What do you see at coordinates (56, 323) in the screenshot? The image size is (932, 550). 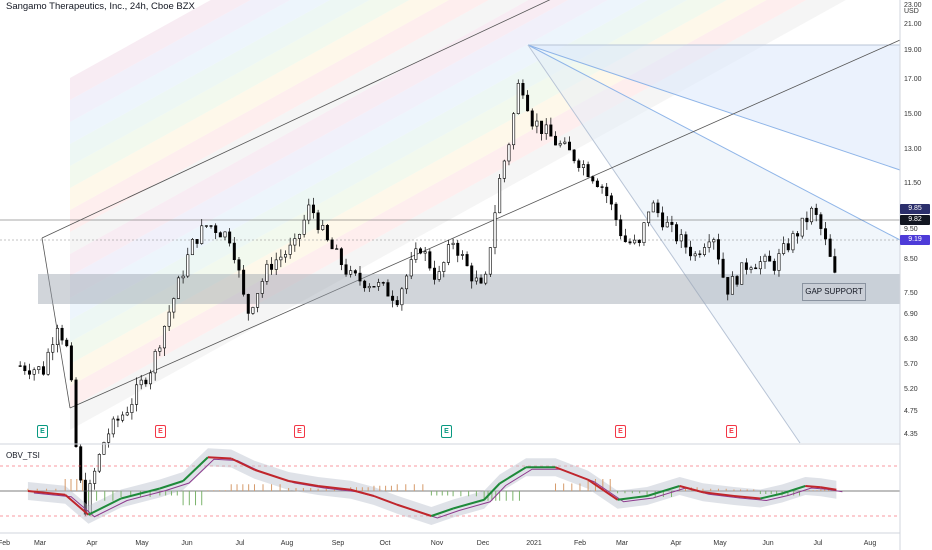 I see `channel-start-line` at bounding box center [56, 323].